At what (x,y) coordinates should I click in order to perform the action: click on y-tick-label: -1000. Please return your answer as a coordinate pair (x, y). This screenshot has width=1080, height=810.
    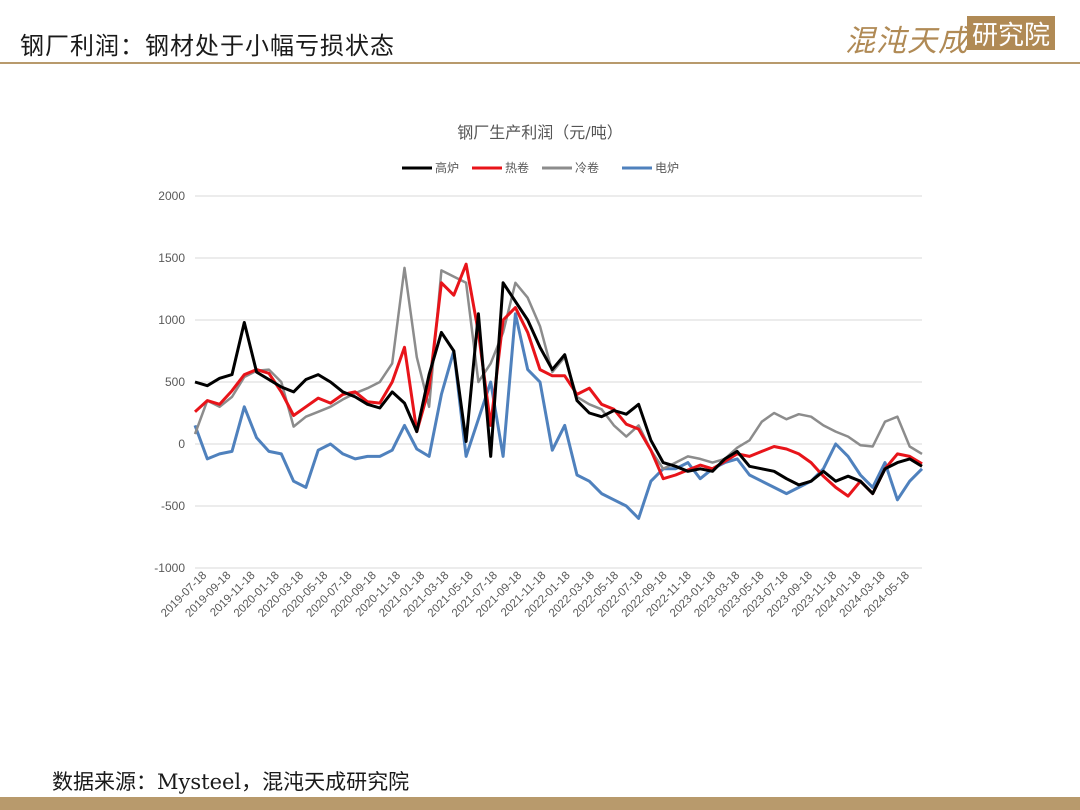
    Looking at the image, I should click on (169, 568).